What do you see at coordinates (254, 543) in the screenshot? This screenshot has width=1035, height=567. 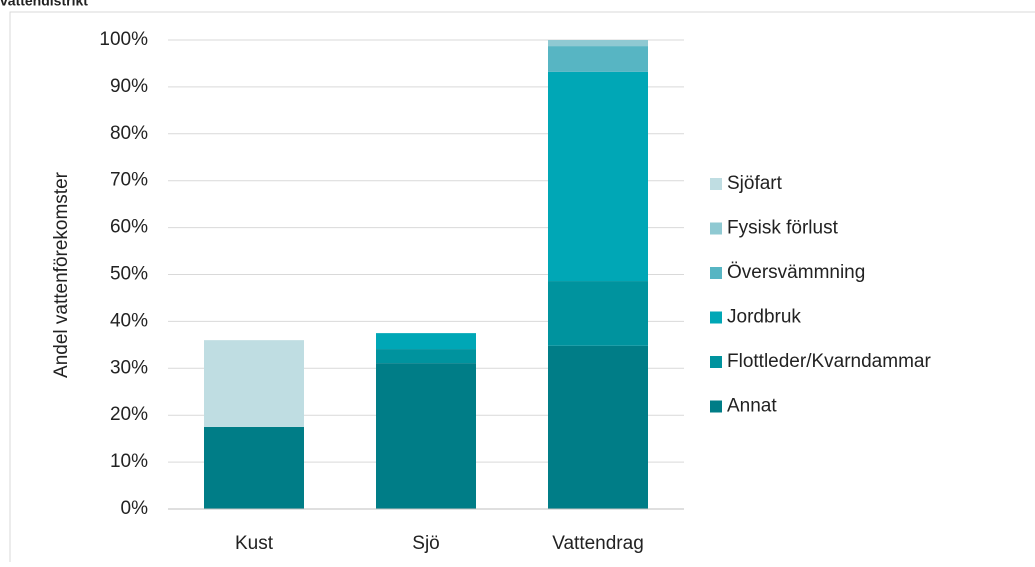 I see `x-tick-label: Kust` at bounding box center [254, 543].